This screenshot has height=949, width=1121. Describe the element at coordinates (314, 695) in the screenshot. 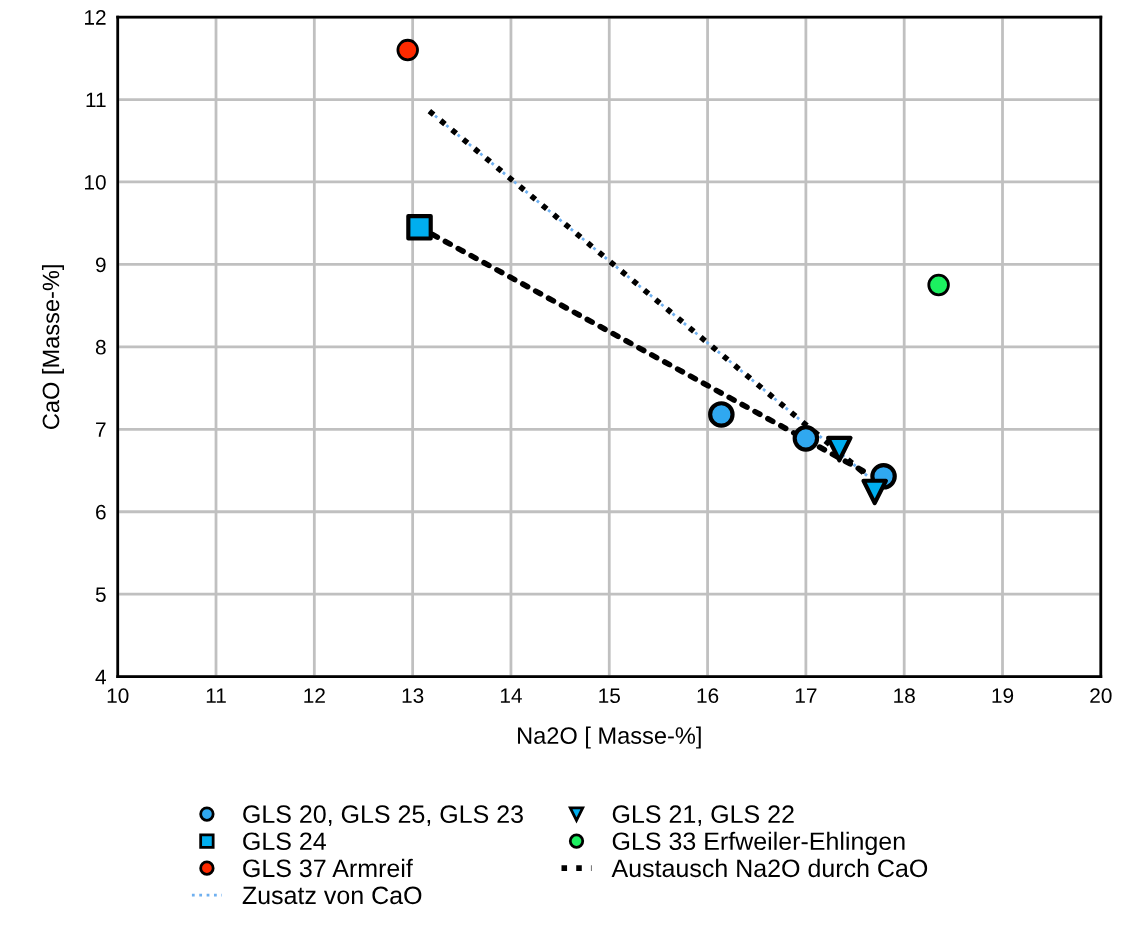

I see `x-tick-label: 12` at that location.